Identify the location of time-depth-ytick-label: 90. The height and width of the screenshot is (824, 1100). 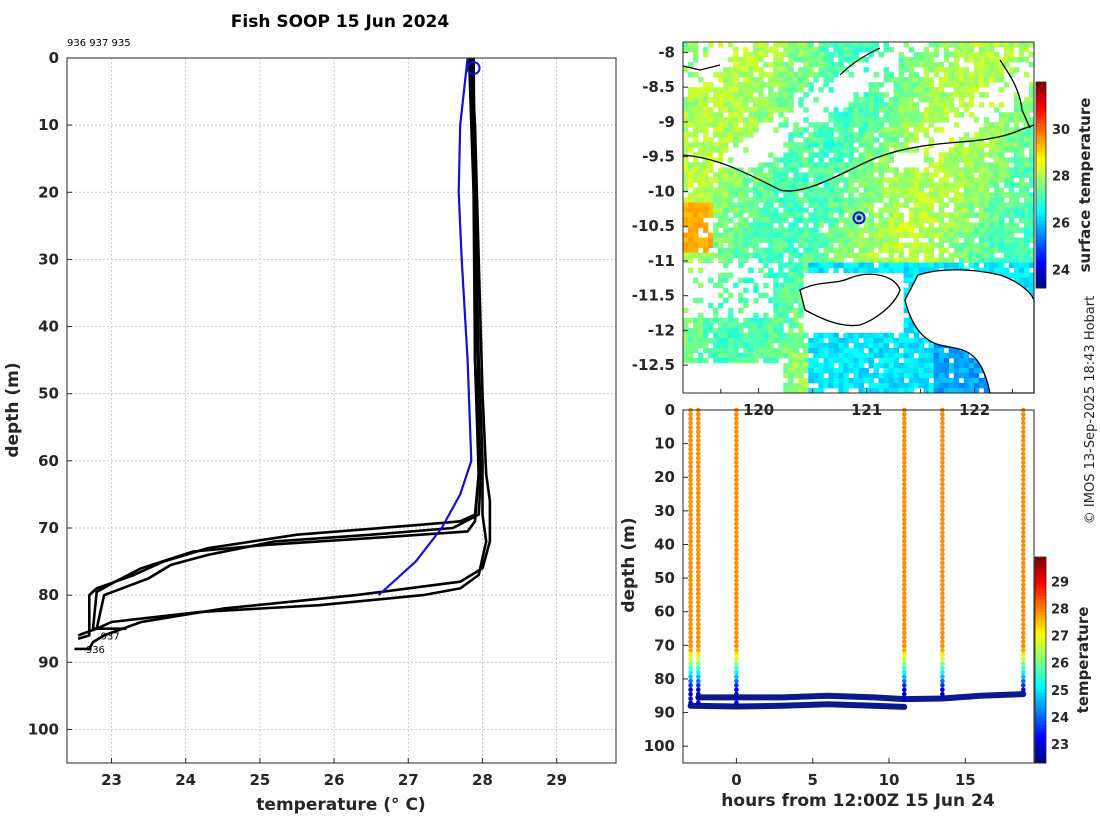
(664, 713).